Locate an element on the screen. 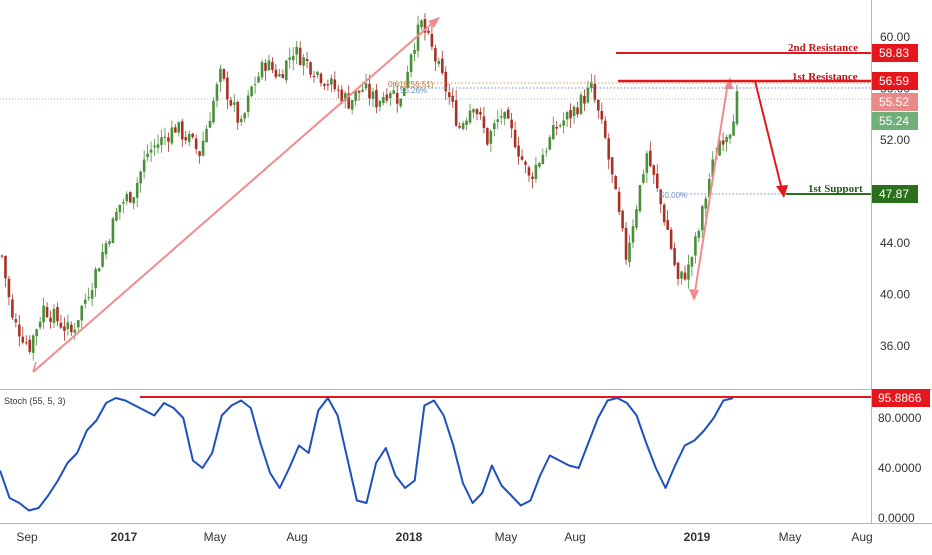 The height and width of the screenshot is (555, 932). projection-arrow-head is located at coordinates (782, 191).